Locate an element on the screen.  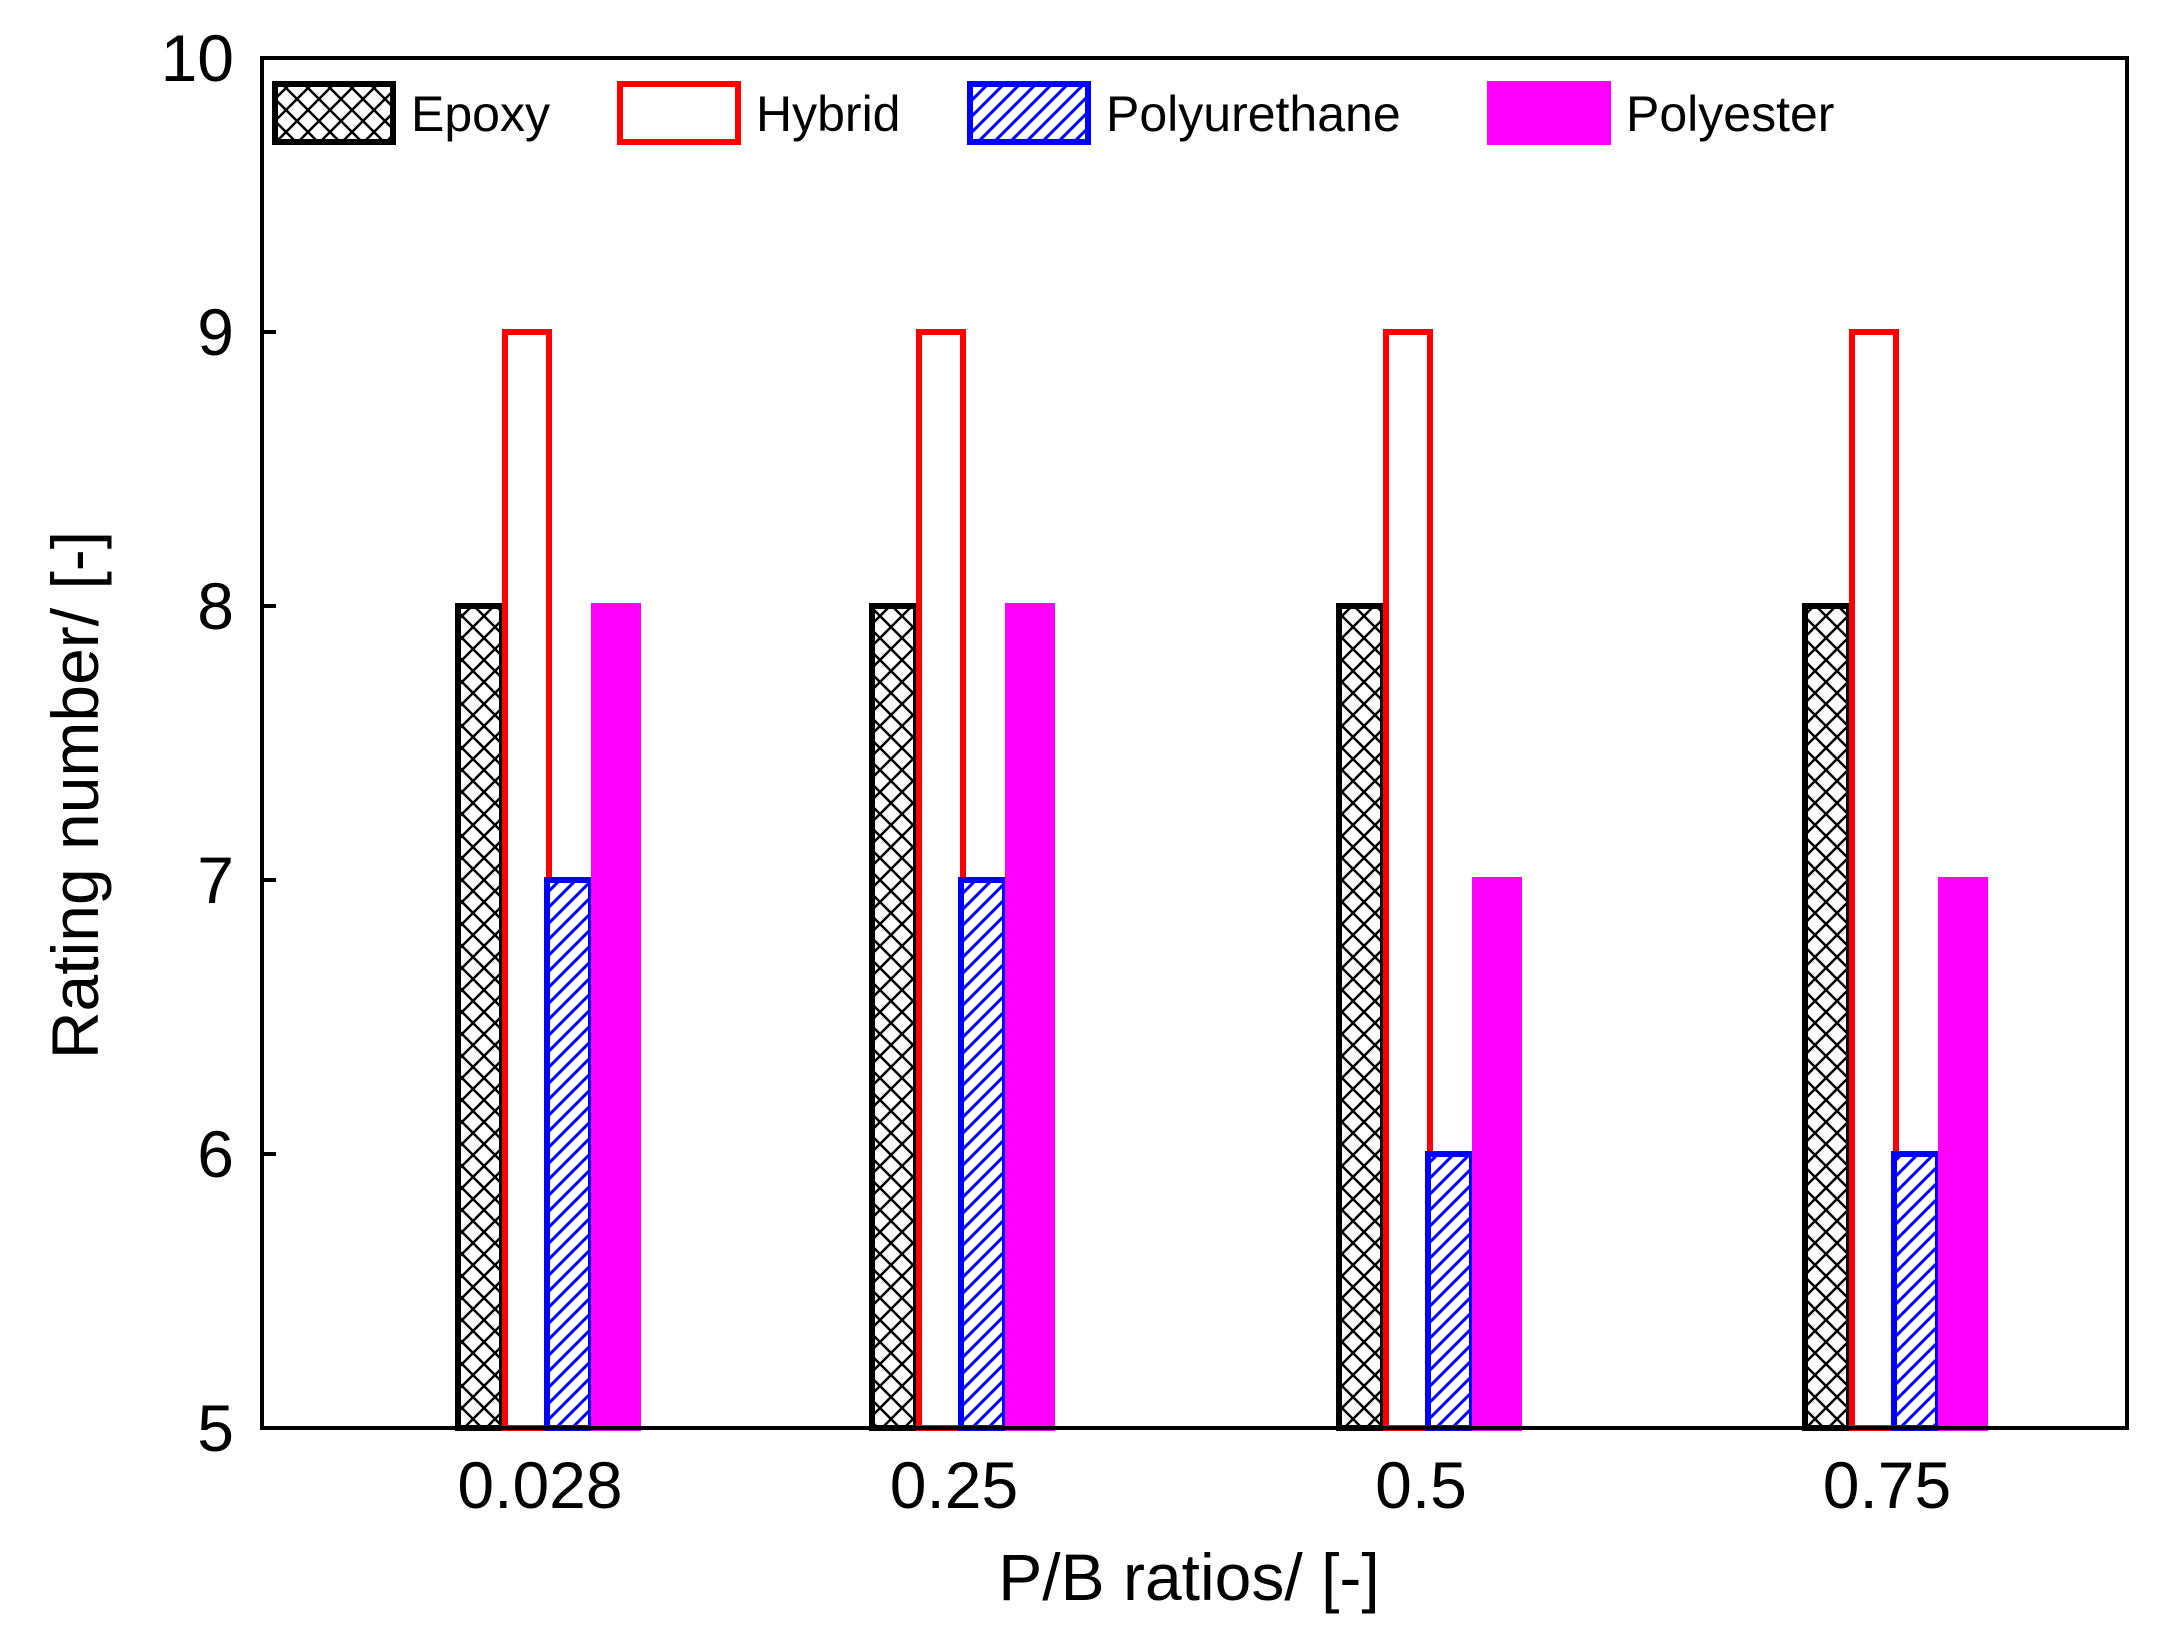
legend-item-epoxy: Epoxy is located at coordinates (411, 113).